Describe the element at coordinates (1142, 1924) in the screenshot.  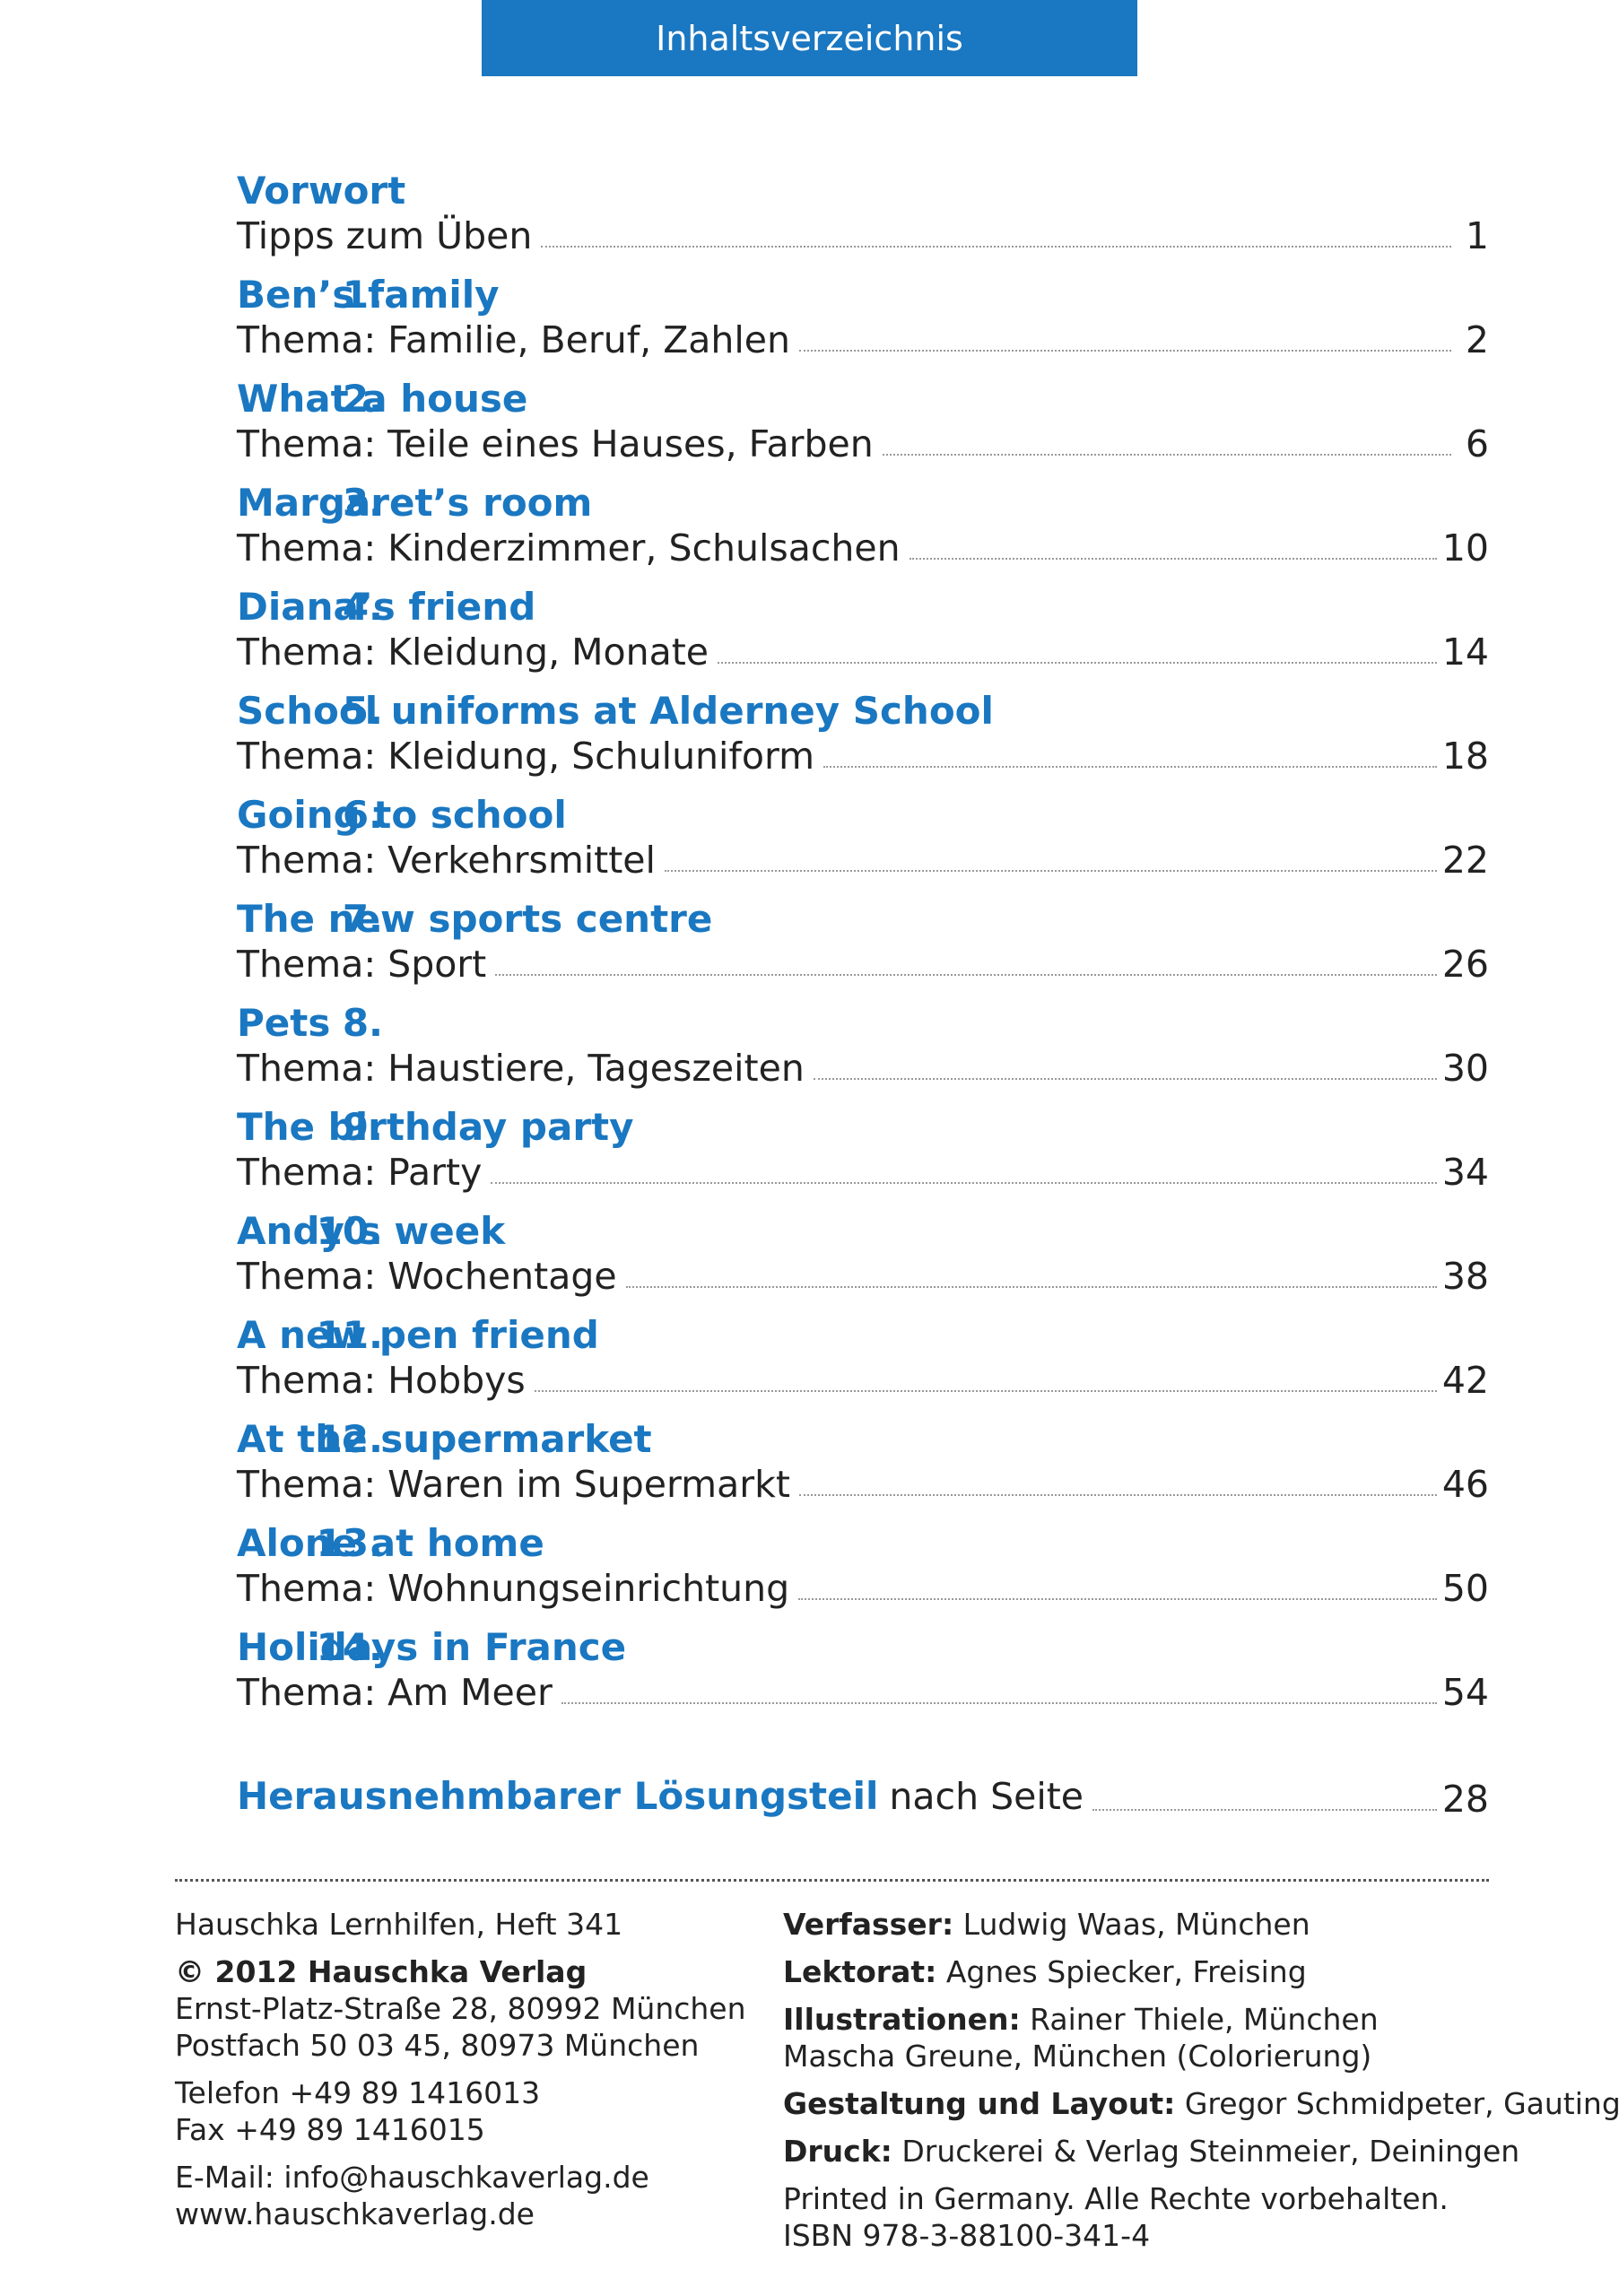
I see `author-line: Verfasser: Ludwig Waas, München` at that location.